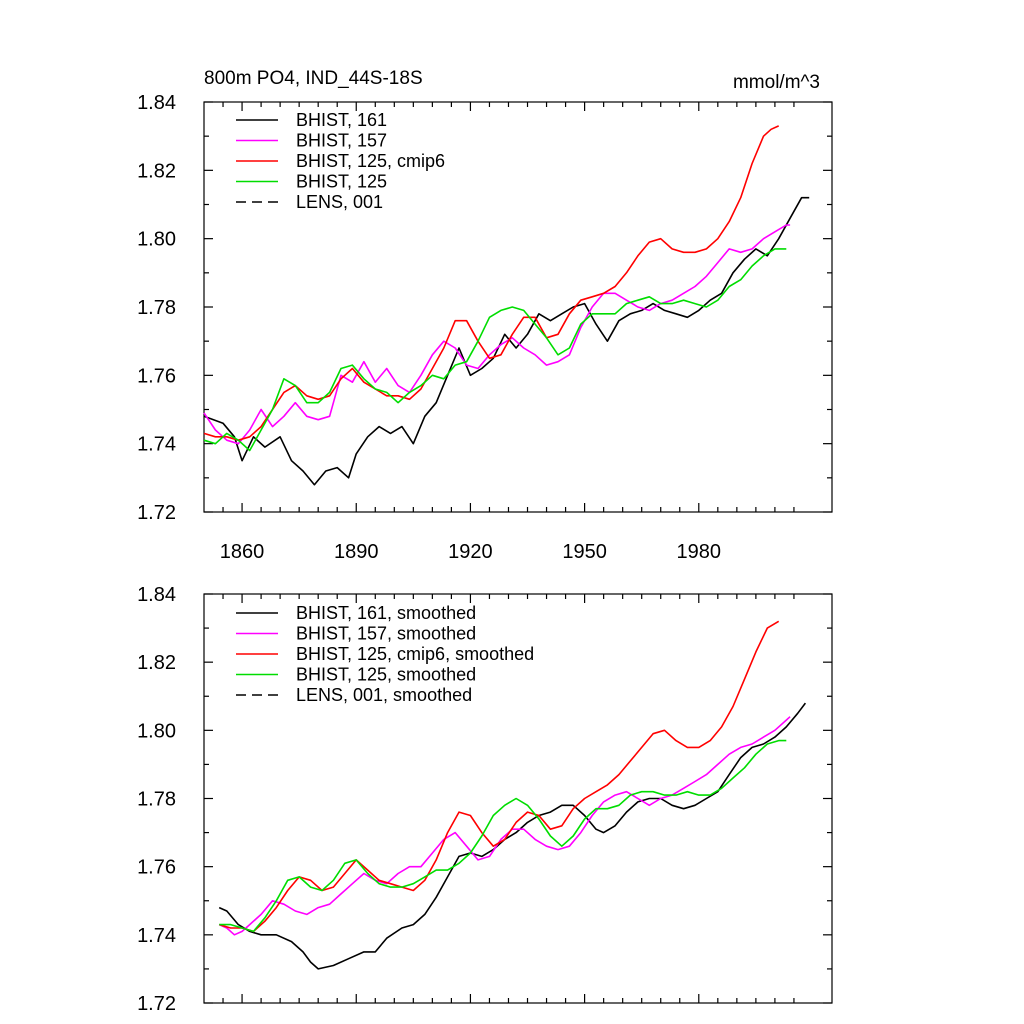  What do you see at coordinates (776, 82) in the screenshot?
I see `chart-units-label: mmol/m^3` at bounding box center [776, 82].